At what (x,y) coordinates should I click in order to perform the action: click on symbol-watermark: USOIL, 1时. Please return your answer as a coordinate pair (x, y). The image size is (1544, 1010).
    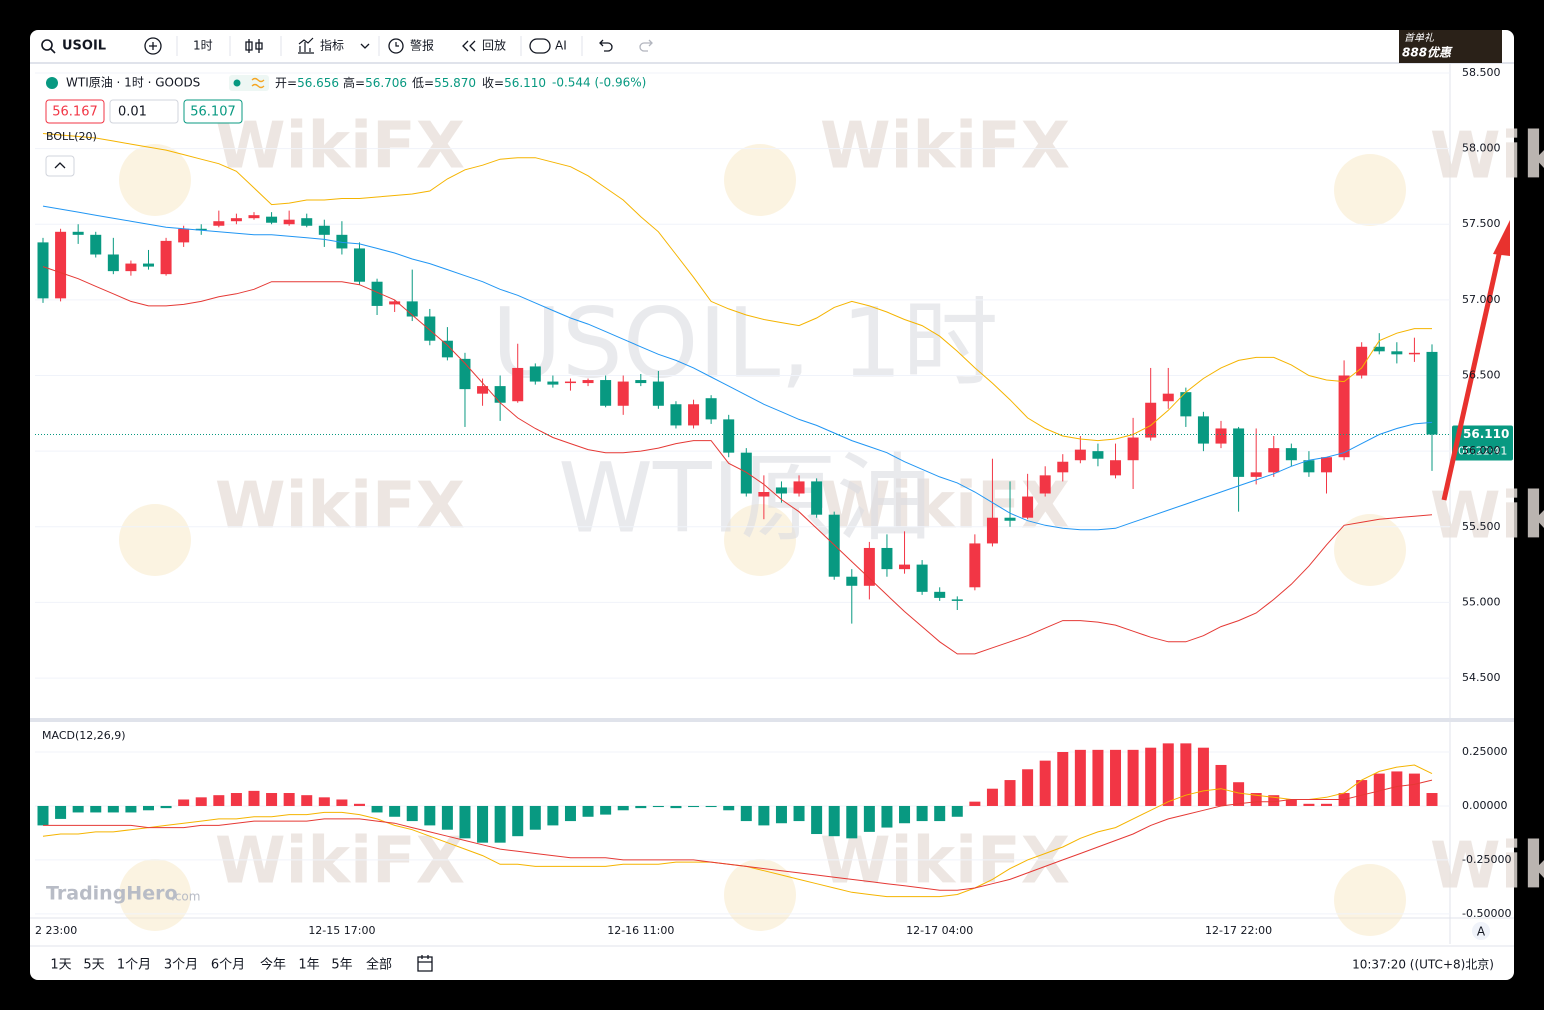
    Looking at the image, I should click on (745, 343).